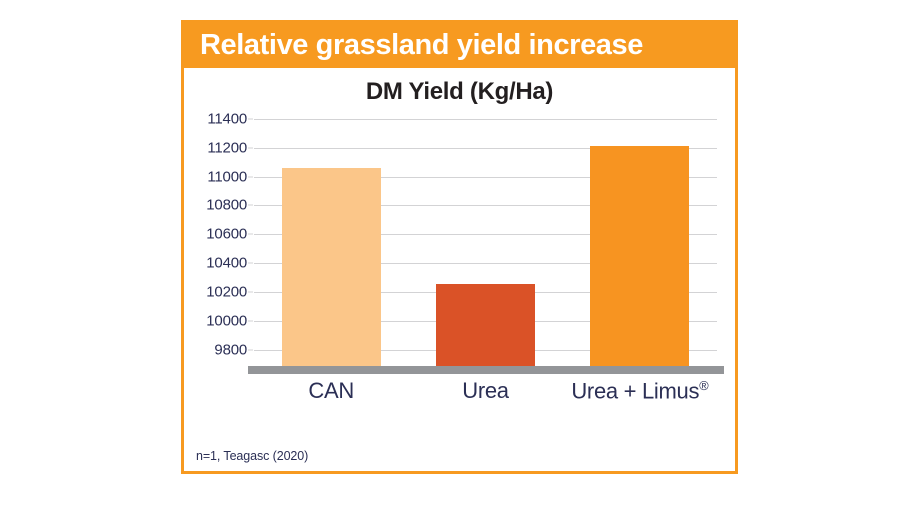  Describe the element at coordinates (227, 148) in the screenshot. I see `chart-ytick-label: 11200` at that location.